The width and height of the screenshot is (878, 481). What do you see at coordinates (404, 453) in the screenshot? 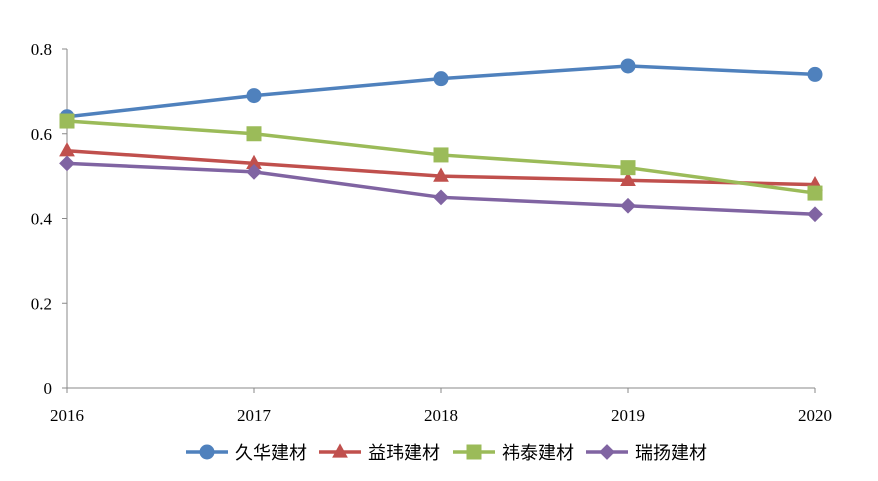
I see `legend-label: 益玮建材` at bounding box center [404, 453].